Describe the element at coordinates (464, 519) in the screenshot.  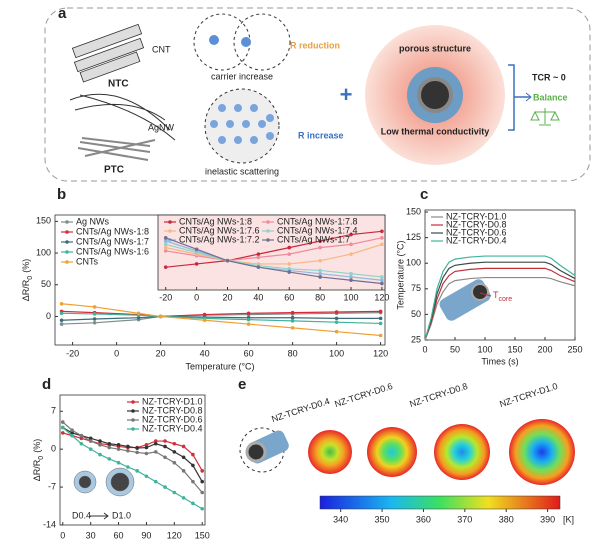
I see `colorbar-tick-label: 370` at that location.